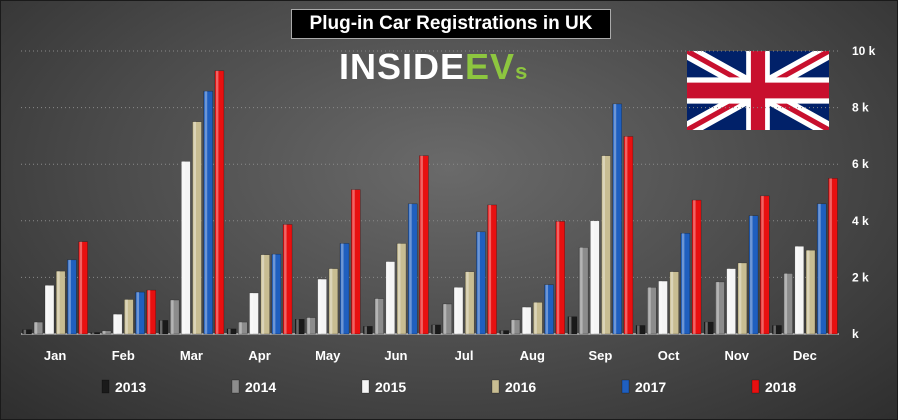 Image resolution: width=898 pixels, height=420 pixels. Describe the element at coordinates (674, 303) in the screenshot. I see `bar-oct-2016` at that location.